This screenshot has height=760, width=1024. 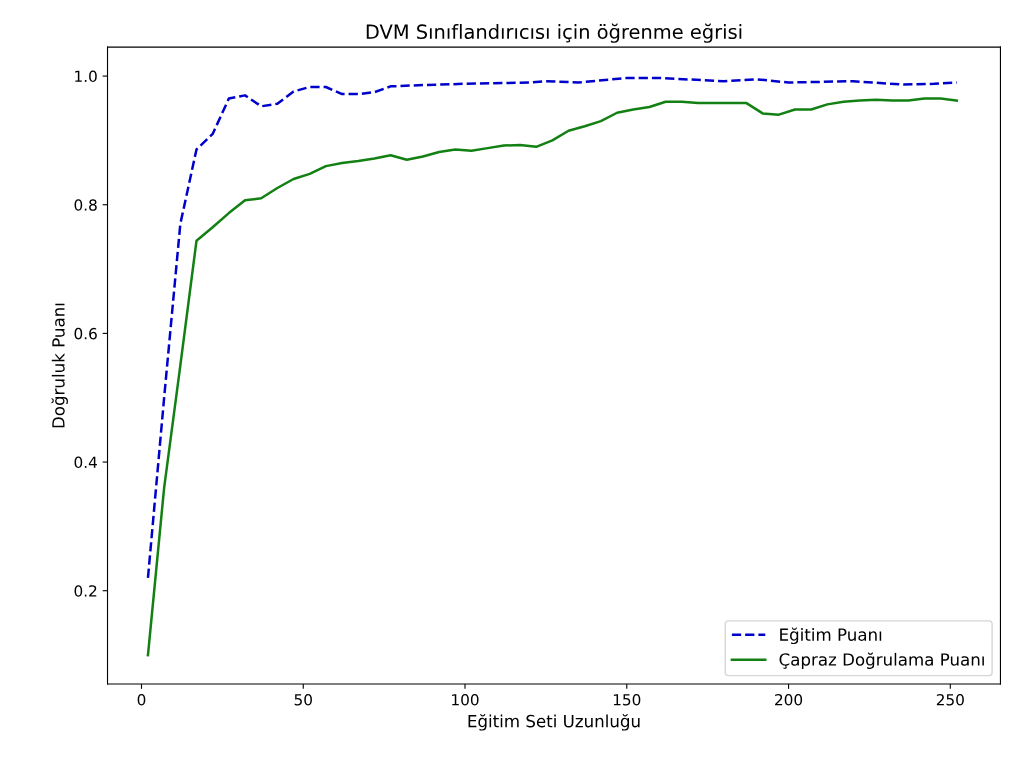 I want to click on x-tick-label: 150, so click(x=627, y=699).